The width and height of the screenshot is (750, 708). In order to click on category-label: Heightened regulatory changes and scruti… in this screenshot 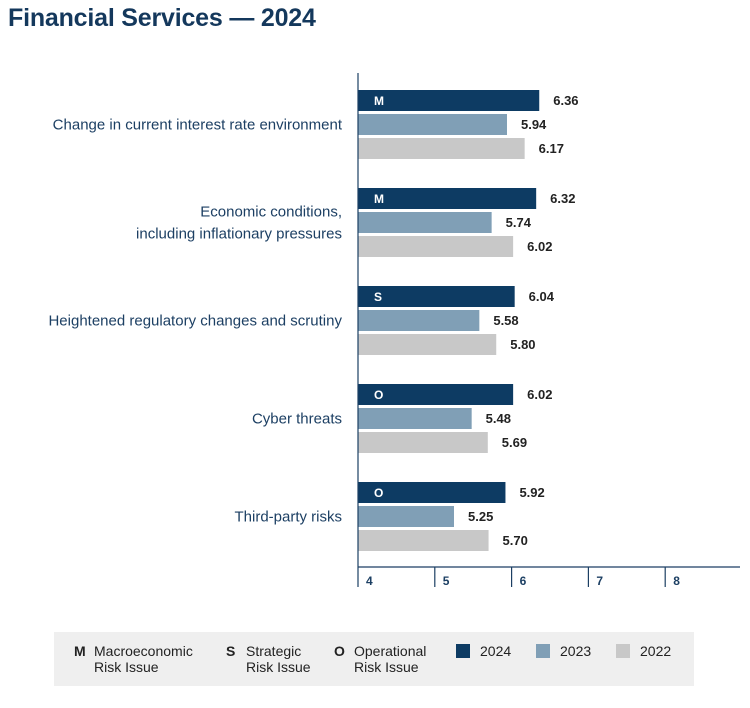, I will do `click(195, 321)`.